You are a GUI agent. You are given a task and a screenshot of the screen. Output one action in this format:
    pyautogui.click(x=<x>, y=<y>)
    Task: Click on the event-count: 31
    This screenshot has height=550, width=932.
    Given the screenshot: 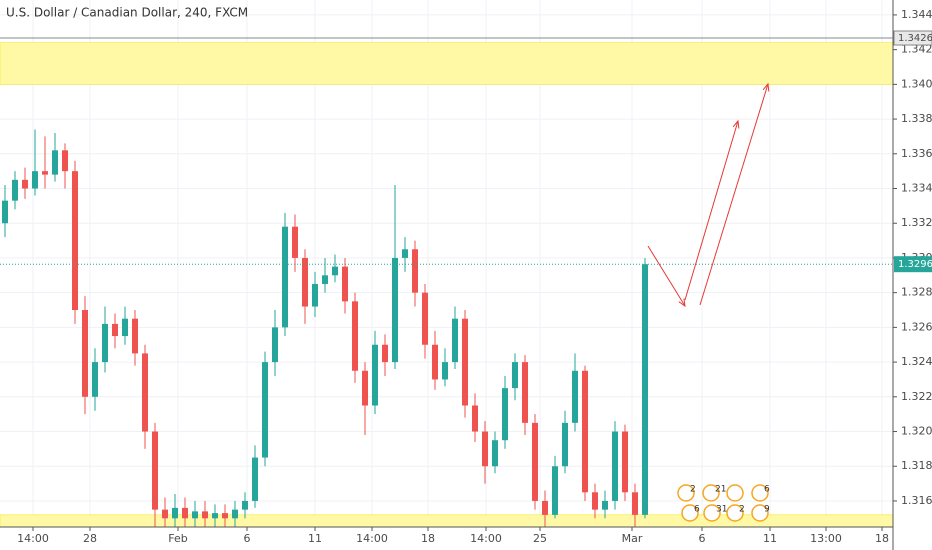 What is the action you would take?
    pyautogui.click(x=721, y=510)
    